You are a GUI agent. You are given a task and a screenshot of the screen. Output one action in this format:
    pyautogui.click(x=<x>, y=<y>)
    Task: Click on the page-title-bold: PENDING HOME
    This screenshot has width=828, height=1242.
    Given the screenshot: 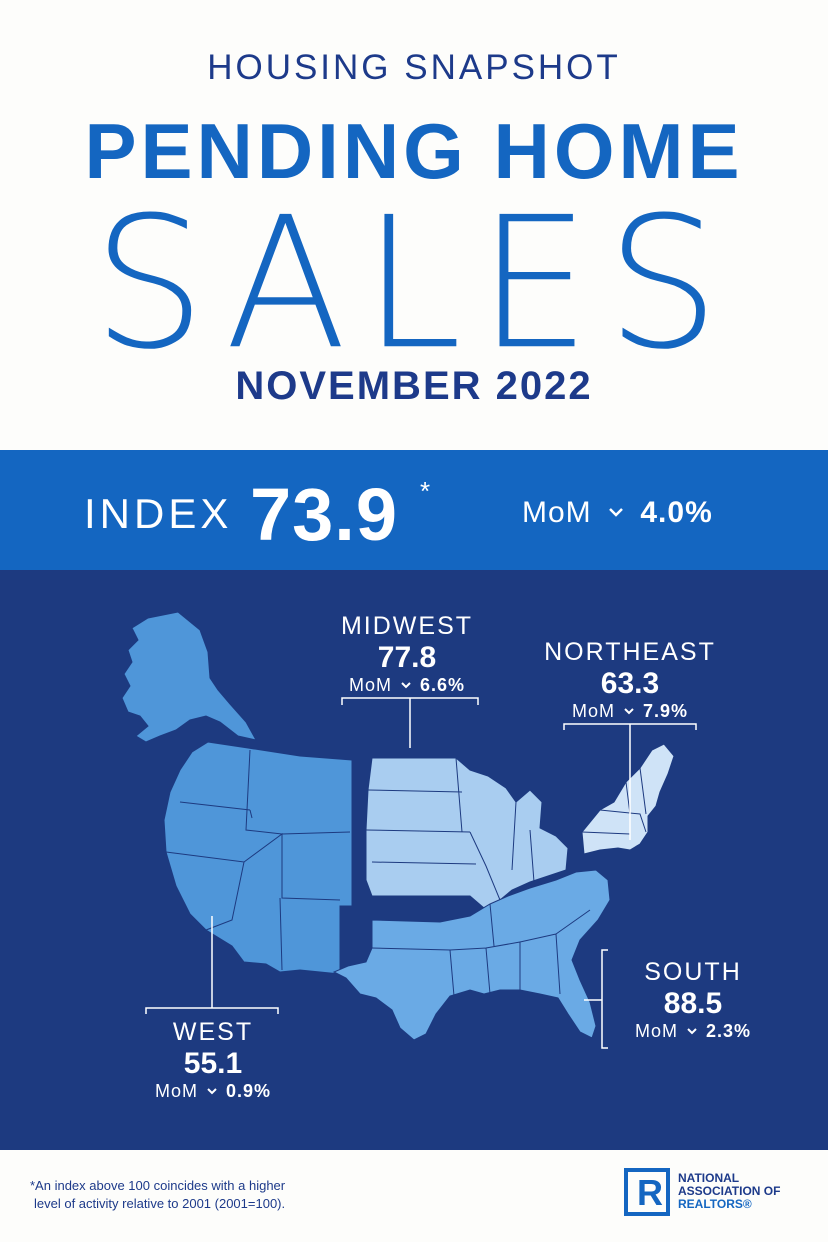 What is the action you would take?
    pyautogui.click(x=414, y=151)
    